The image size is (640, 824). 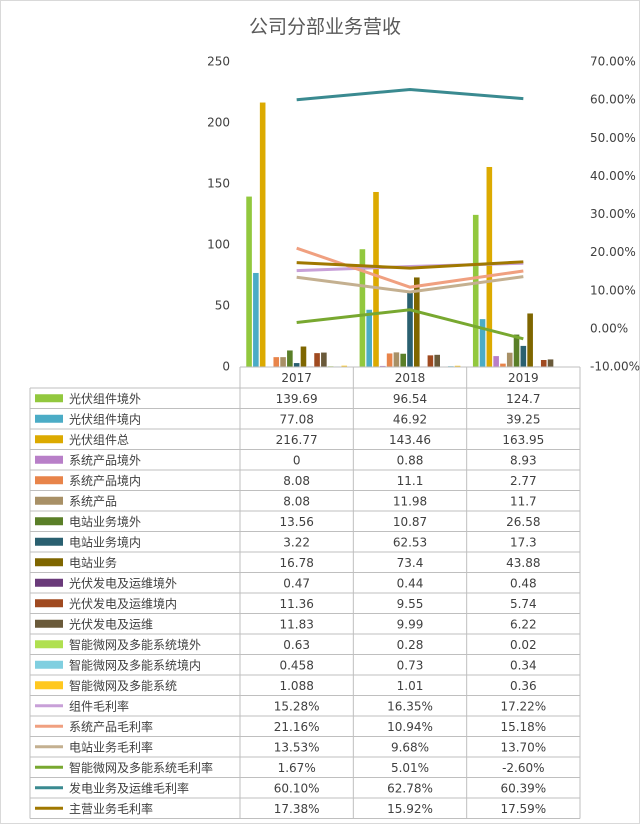 What do you see at coordinates (105, 480) in the screenshot?
I see `legend-label: 系统产品境内` at bounding box center [105, 480].